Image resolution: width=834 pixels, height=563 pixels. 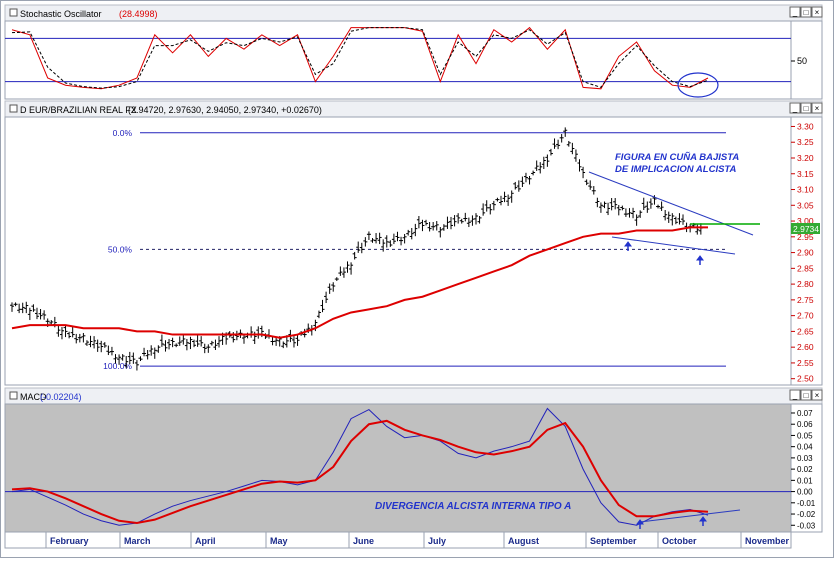 I want to click on macd-tick-label: 0.01, so click(x=805, y=480).